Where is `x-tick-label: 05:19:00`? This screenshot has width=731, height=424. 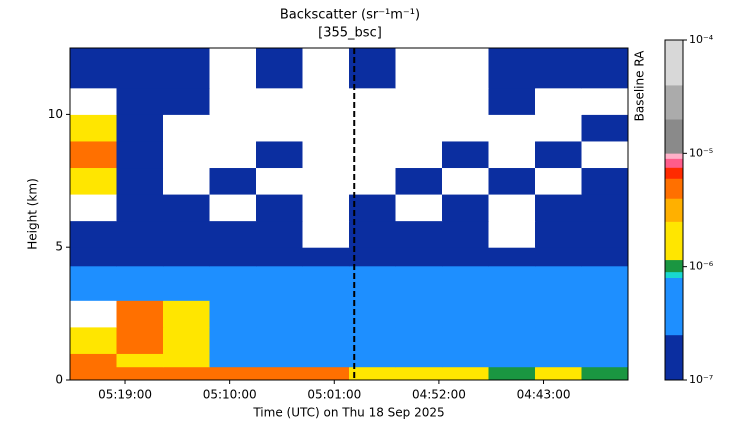
x-tick-label: 05:19:00 is located at coordinates (125, 395).